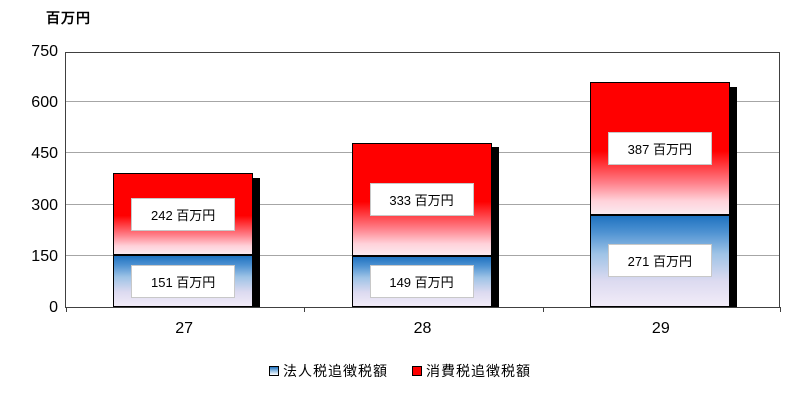 The width and height of the screenshot is (800, 404). Describe the element at coordinates (68, 18) in the screenshot. I see `y-axis-unit-label: 百万円` at that location.